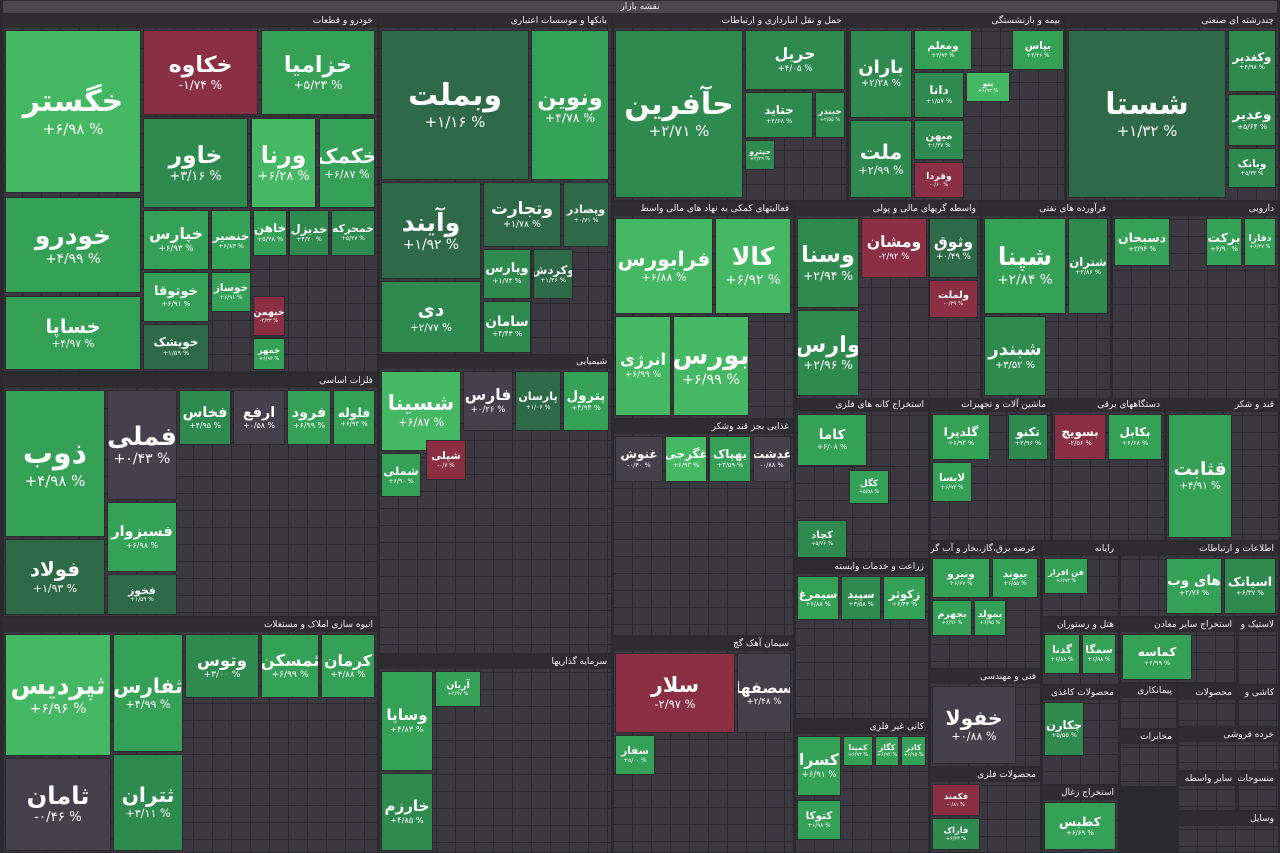 This screenshot has height=853, width=1280. I want to click on stock-name: شپنا, so click(1025, 257).